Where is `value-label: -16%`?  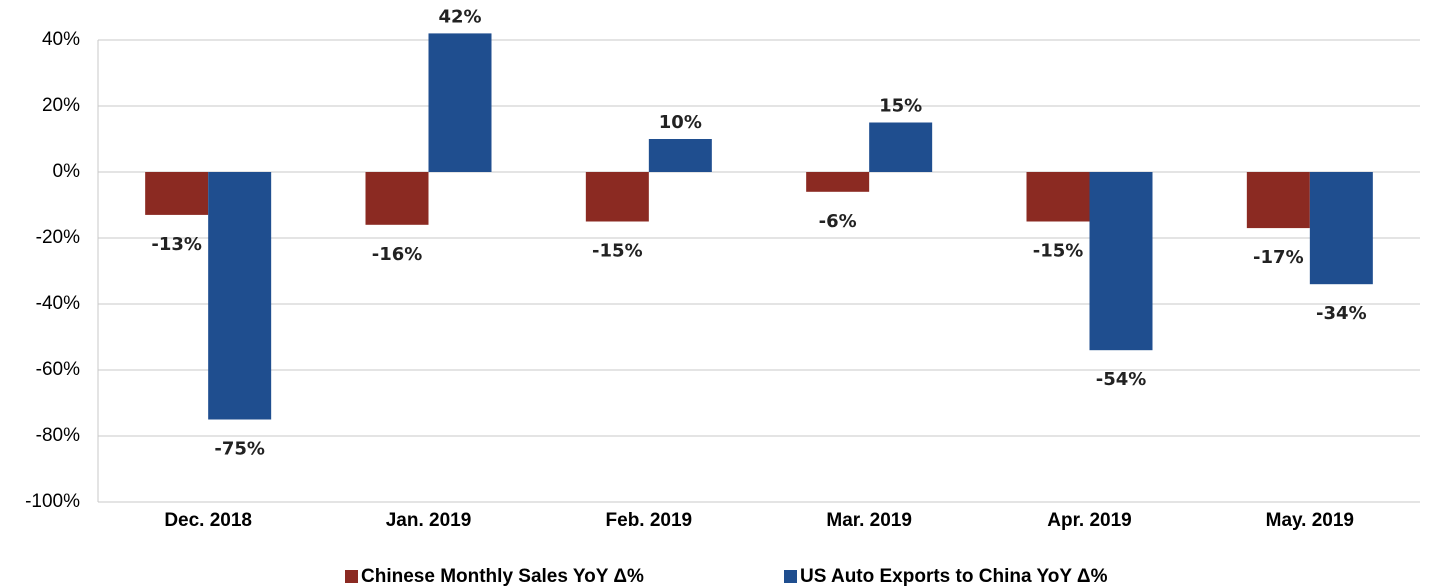
value-label: -16% is located at coordinates (397, 254).